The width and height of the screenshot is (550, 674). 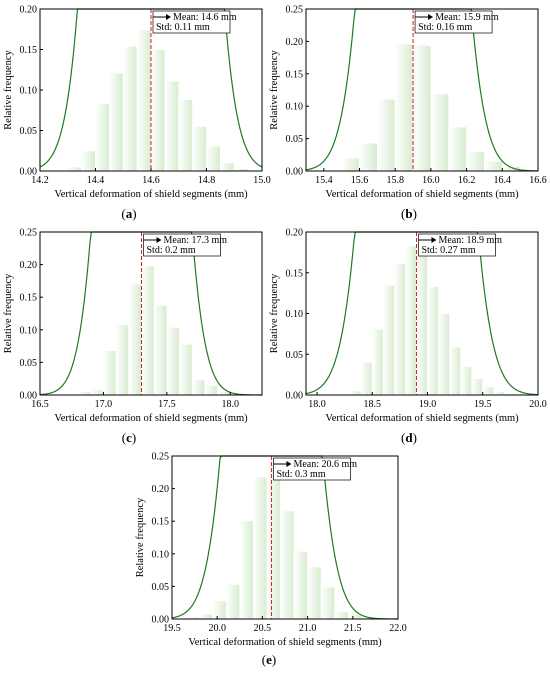 I want to click on x-tick-label: 18.0, so click(x=231, y=404).